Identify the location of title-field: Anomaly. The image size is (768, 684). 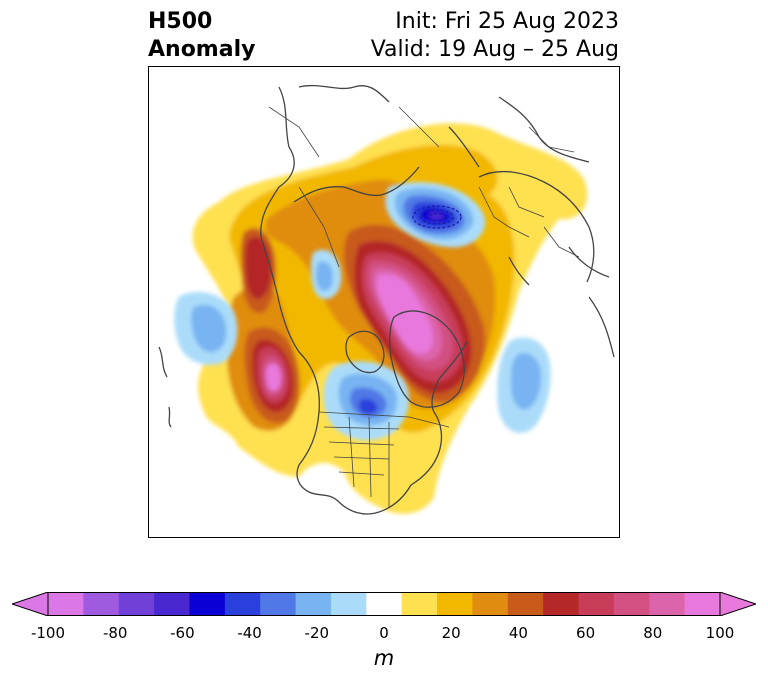
(202, 49).